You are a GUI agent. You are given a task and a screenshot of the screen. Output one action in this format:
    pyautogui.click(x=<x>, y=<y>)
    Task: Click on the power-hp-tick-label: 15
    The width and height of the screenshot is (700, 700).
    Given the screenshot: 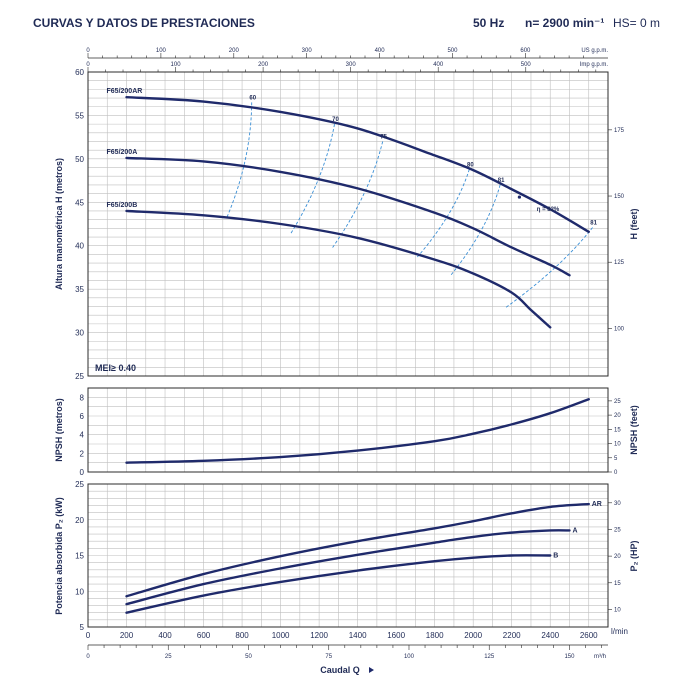 What is the action you would take?
    pyautogui.click(x=617, y=584)
    